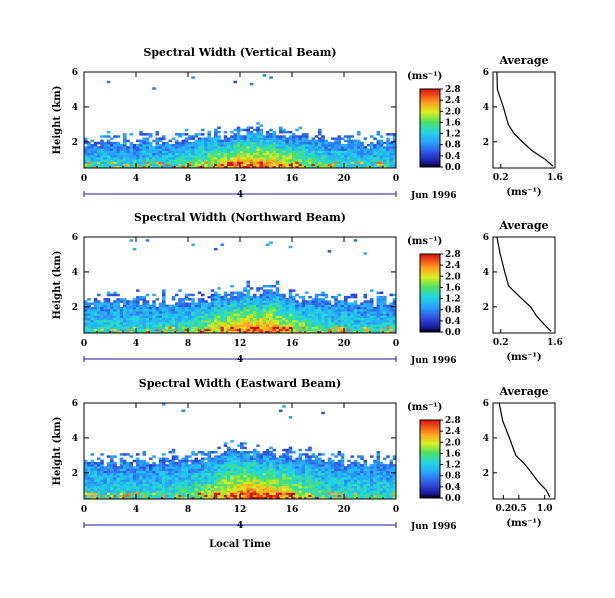 This screenshot has width=615, height=598. What do you see at coordinates (453, 311) in the screenshot?
I see `colorbar-tick-label: 0.8` at bounding box center [453, 311].